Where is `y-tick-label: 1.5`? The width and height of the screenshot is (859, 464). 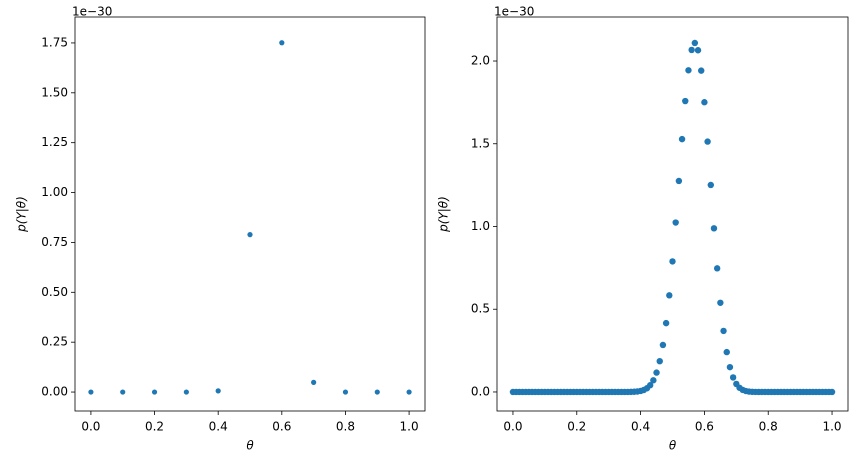 y-tick-label: 1.5 is located at coordinates (480, 143).